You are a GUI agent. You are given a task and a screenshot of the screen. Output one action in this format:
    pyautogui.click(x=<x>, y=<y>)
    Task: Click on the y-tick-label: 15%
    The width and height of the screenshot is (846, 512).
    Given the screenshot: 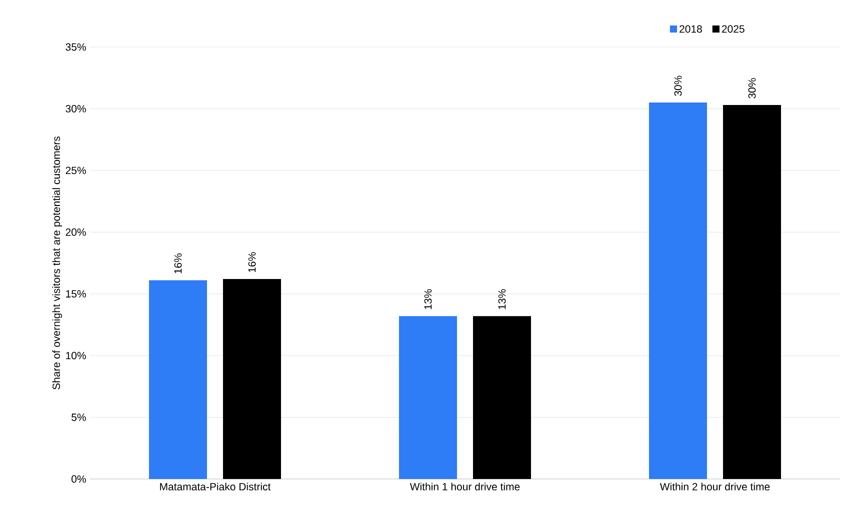 What is the action you would take?
    pyautogui.click(x=76, y=294)
    